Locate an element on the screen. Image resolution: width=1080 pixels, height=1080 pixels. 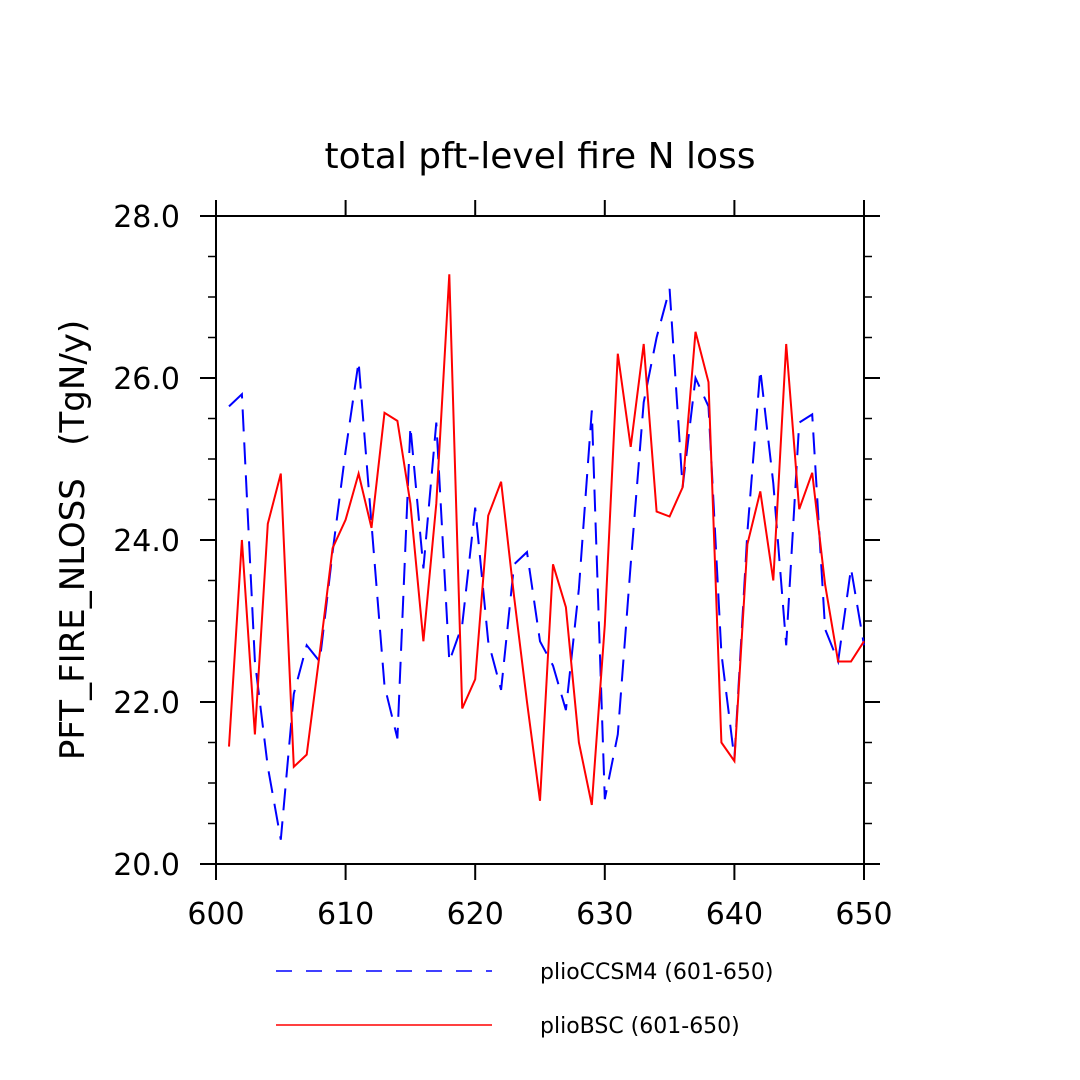
x-tick-label: 630 is located at coordinates (604, 914).